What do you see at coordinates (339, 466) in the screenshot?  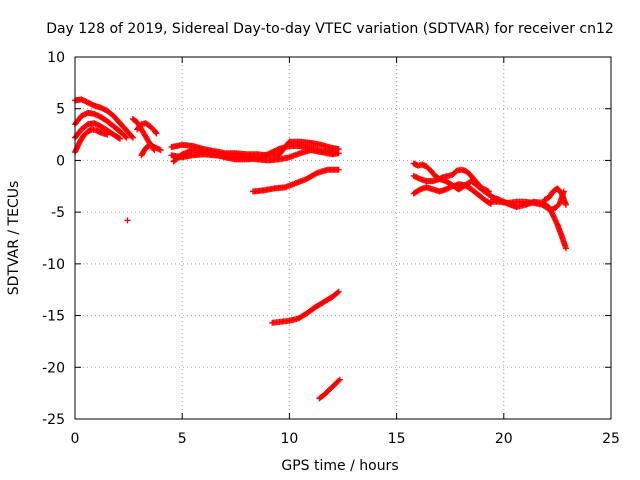 I see `x-axis-label: GPS time / hours` at bounding box center [339, 466].